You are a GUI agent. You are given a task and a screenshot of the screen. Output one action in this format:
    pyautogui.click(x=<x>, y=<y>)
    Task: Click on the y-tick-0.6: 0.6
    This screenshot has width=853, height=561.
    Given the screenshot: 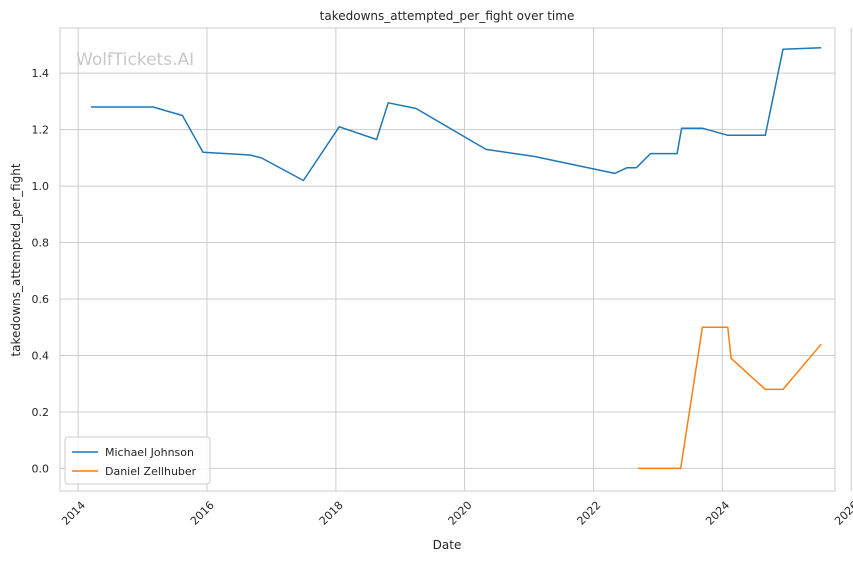 What is the action you would take?
    pyautogui.click(x=41, y=299)
    